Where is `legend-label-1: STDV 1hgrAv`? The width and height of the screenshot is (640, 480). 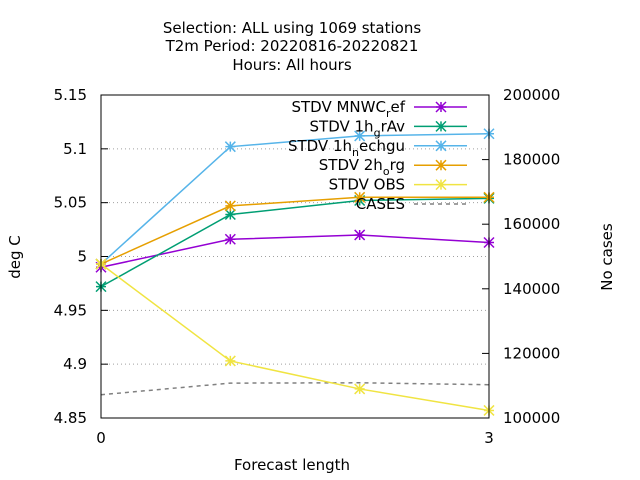
legend-label-1: STDV 1hgrAv is located at coordinates (358, 128).